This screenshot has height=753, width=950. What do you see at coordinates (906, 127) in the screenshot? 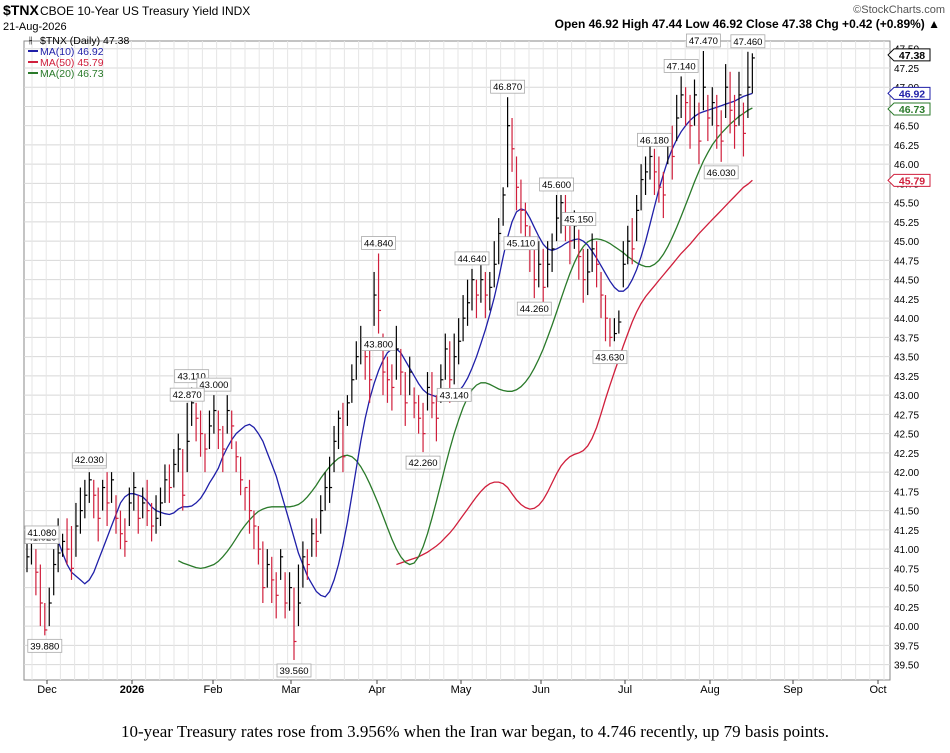
I see `y-tick-label: 46.50` at bounding box center [906, 127].